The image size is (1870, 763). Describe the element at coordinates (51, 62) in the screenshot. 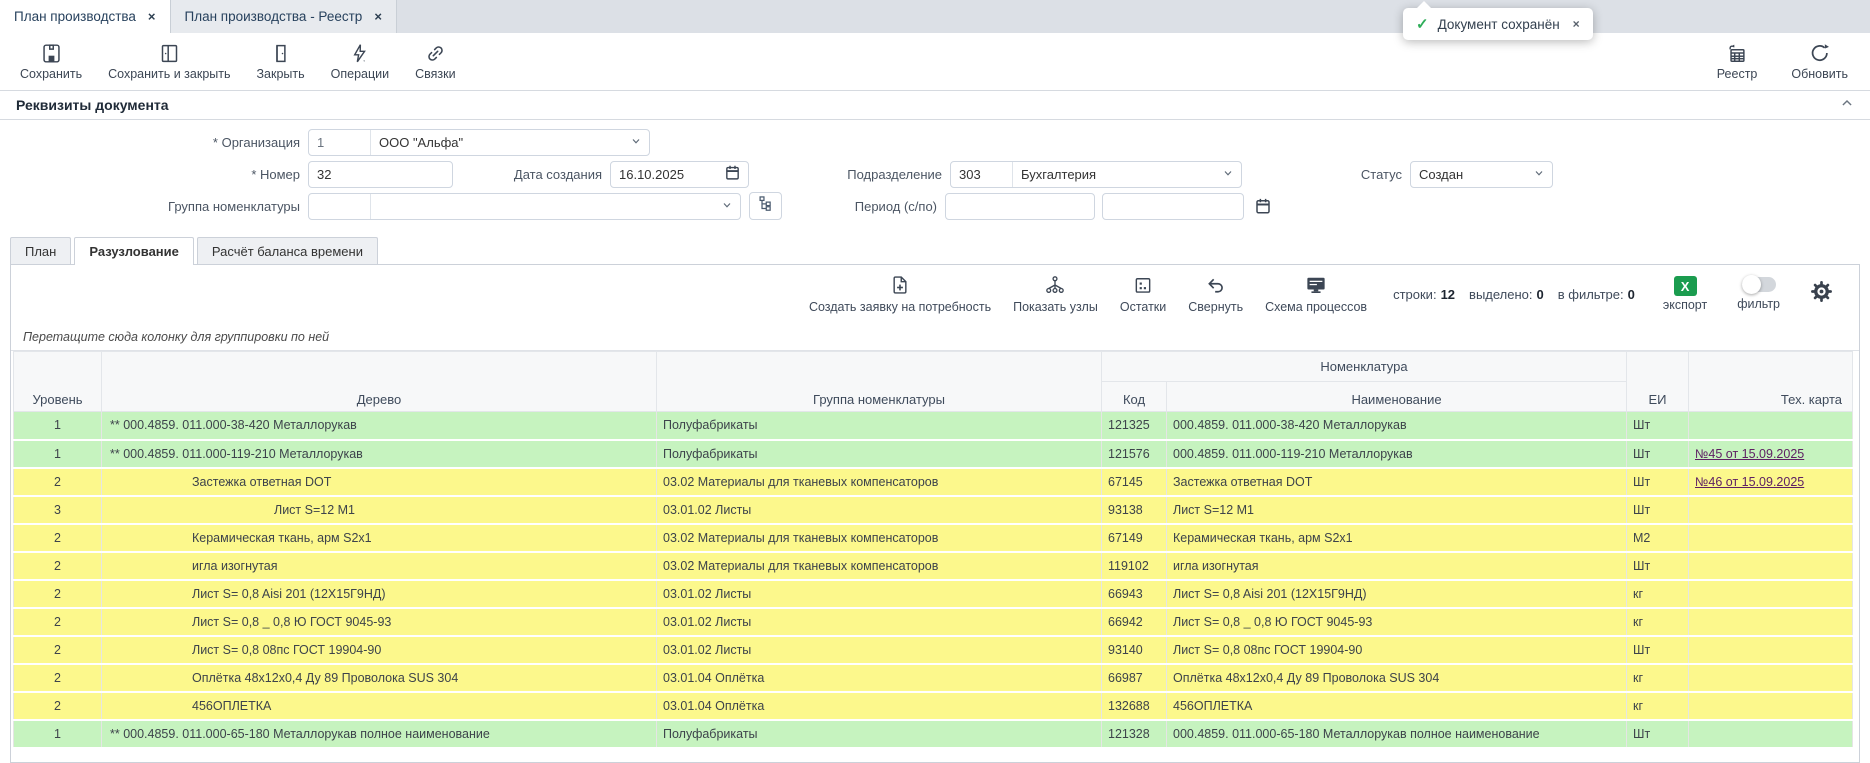

I see `save-button: Сохранить` at that location.